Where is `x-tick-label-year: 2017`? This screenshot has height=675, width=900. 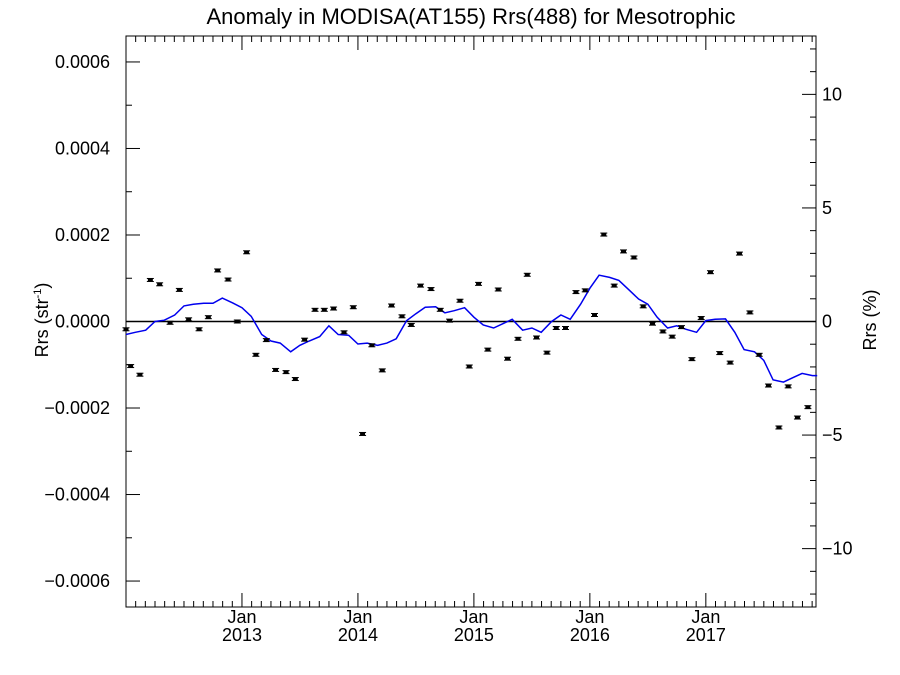 x-tick-label-year: 2017 is located at coordinates (706, 635).